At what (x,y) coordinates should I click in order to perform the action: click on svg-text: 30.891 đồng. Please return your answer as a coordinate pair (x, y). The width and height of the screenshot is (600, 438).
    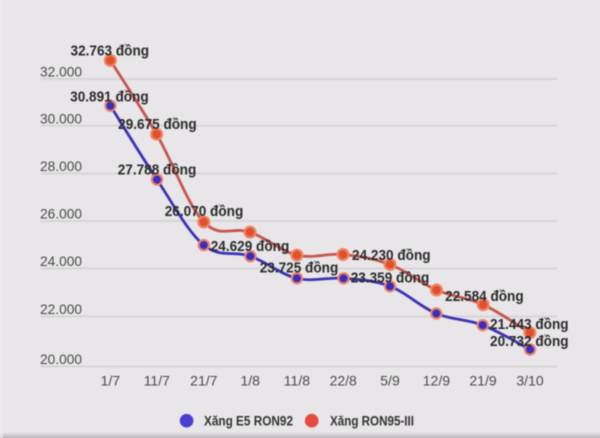
    Looking at the image, I should click on (109, 98).